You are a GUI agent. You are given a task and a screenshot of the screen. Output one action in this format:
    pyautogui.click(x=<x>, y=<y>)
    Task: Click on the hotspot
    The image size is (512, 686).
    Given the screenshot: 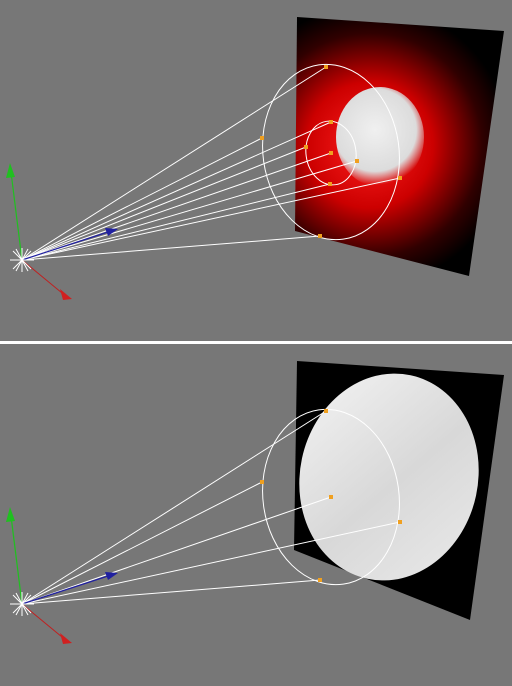 What is the action you would take?
    pyautogui.click(x=380, y=137)
    